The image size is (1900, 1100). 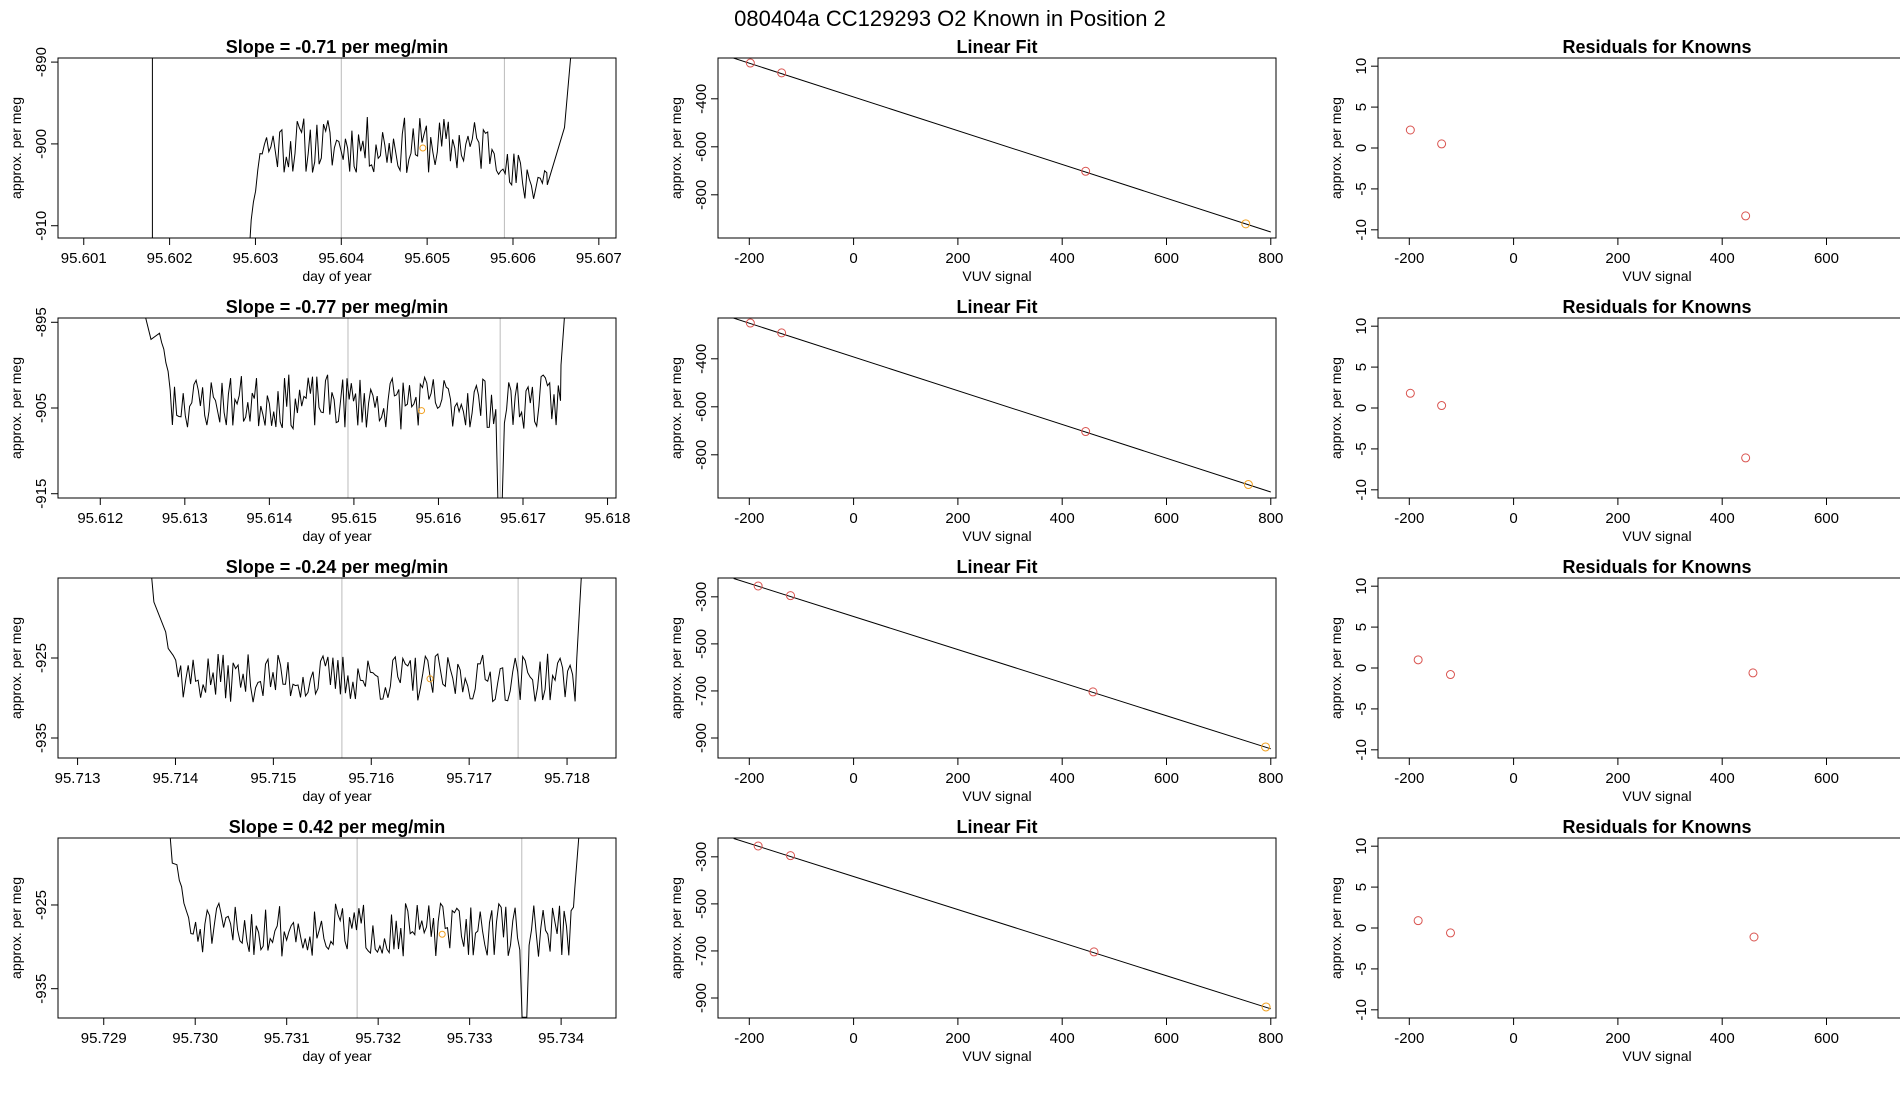 What do you see at coordinates (427, 258) in the screenshot?
I see `x-tick-label: 95.605` at bounding box center [427, 258].